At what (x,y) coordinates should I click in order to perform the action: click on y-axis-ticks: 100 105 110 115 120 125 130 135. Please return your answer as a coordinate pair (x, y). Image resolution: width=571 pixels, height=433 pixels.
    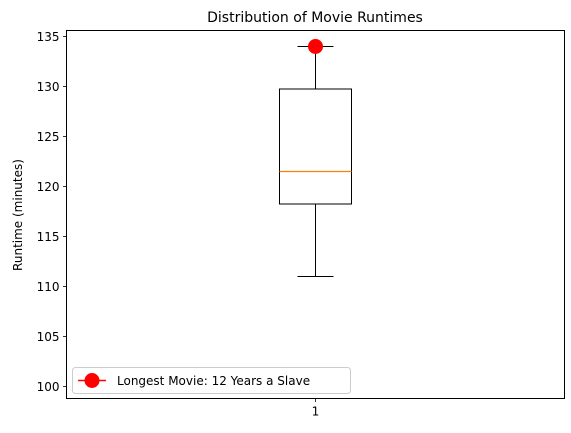
    Looking at the image, I should click on (52, 212).